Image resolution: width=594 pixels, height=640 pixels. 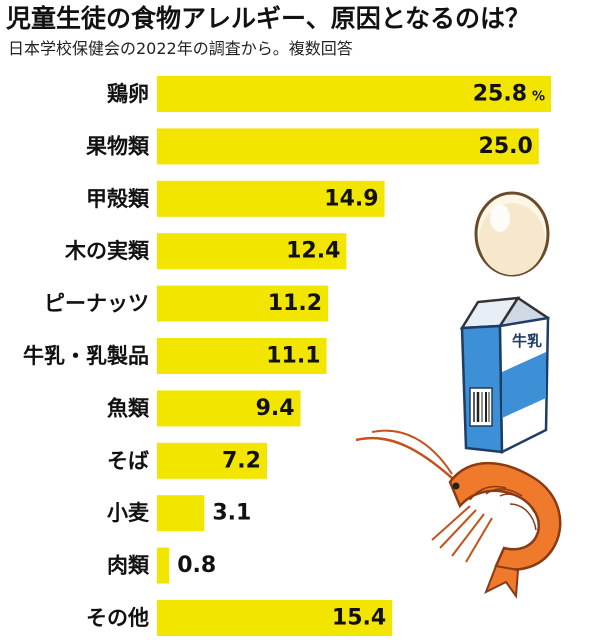 I want to click on category-label: 肉類, so click(x=128, y=566).